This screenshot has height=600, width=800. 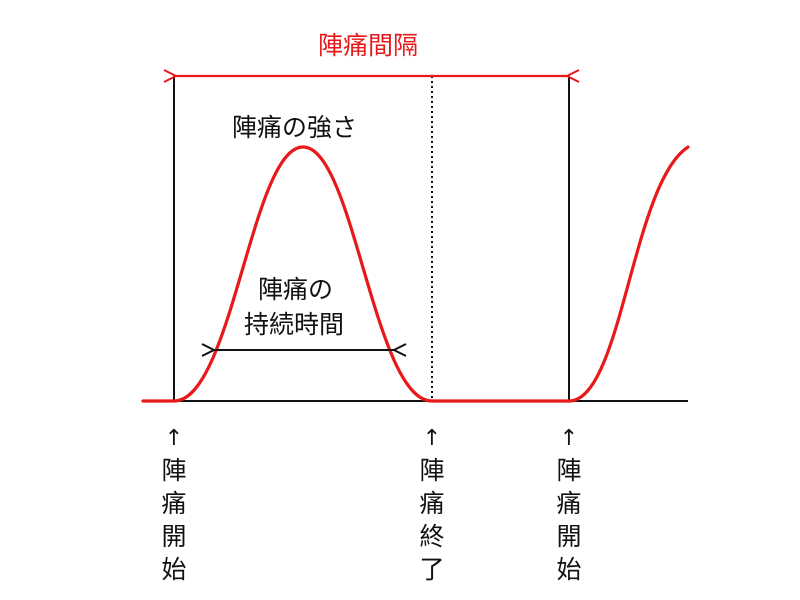 I want to click on marker-contraction-end: ↑ 陣 痛 終 了, so click(x=432, y=505).